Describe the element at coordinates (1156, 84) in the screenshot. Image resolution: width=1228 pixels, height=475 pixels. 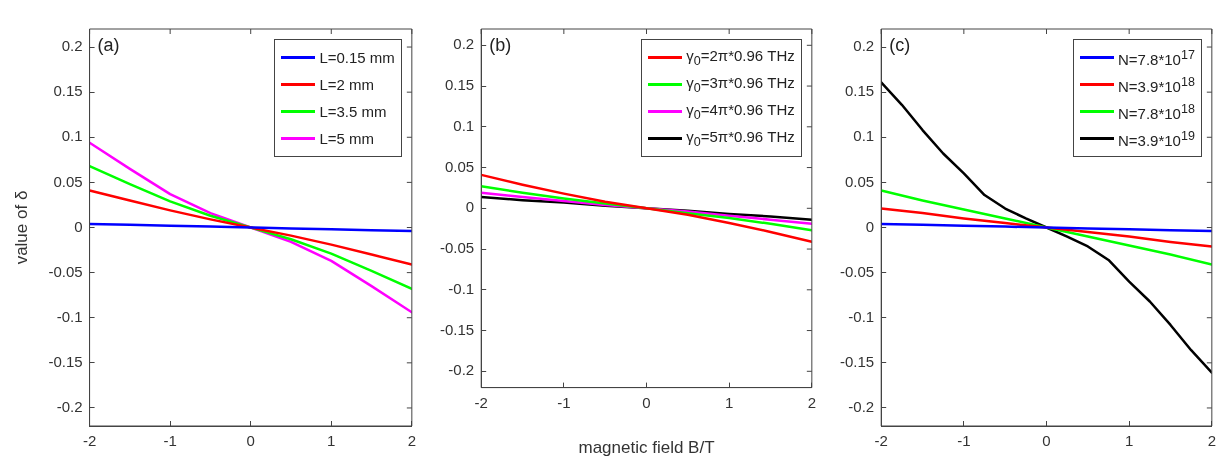
I see `legend-label: N=3.9*10$^{18}$` at that location.